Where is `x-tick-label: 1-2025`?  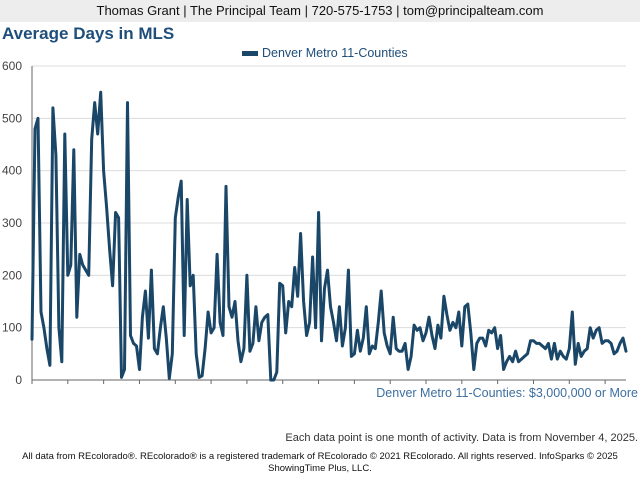
x-tick-label: 1-2025 is located at coordinates (605, 385).